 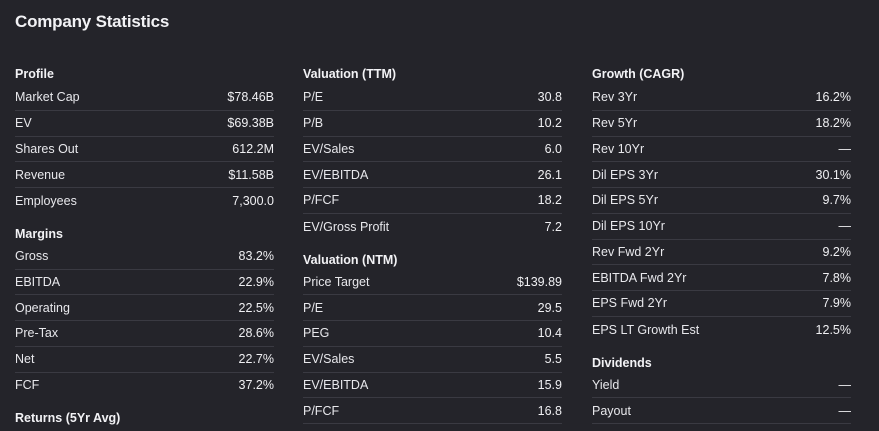 I want to click on stat-value: 7.2, so click(x=553, y=226).